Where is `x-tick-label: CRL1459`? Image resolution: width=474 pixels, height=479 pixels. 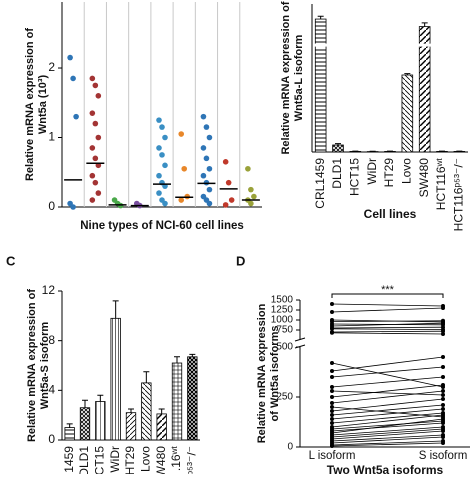
x-tick-label: CRL1459 is located at coordinates (320, 183).